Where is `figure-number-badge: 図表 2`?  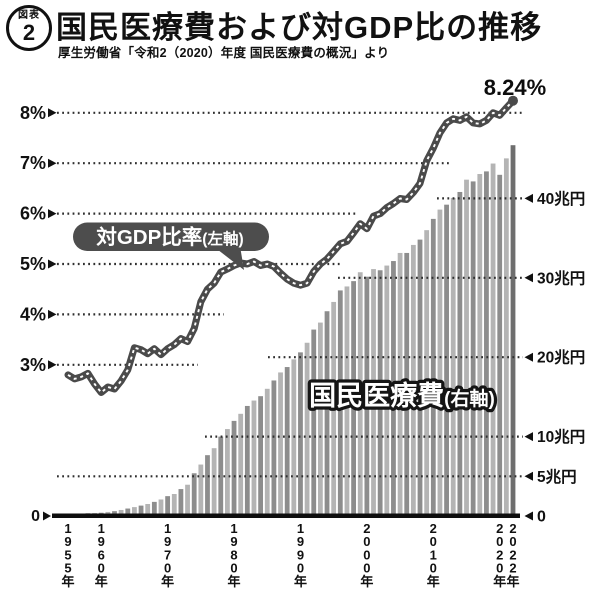 figure-number-badge: 図表 2 is located at coordinates (29, 28).